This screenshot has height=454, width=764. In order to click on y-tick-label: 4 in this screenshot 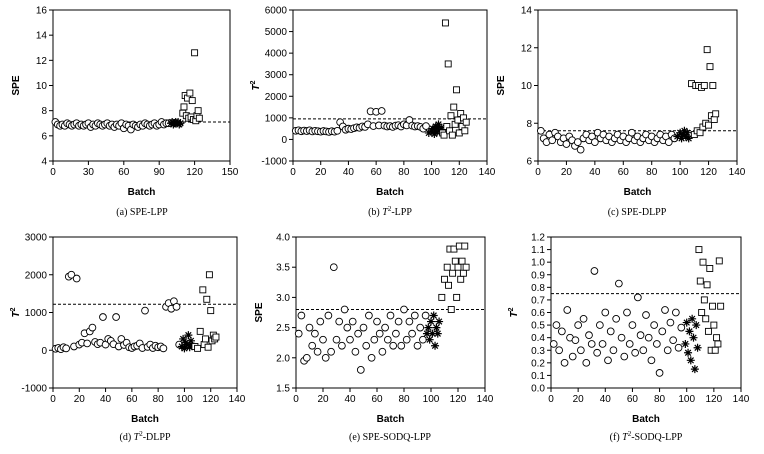, I will do `click(44, 162)`.